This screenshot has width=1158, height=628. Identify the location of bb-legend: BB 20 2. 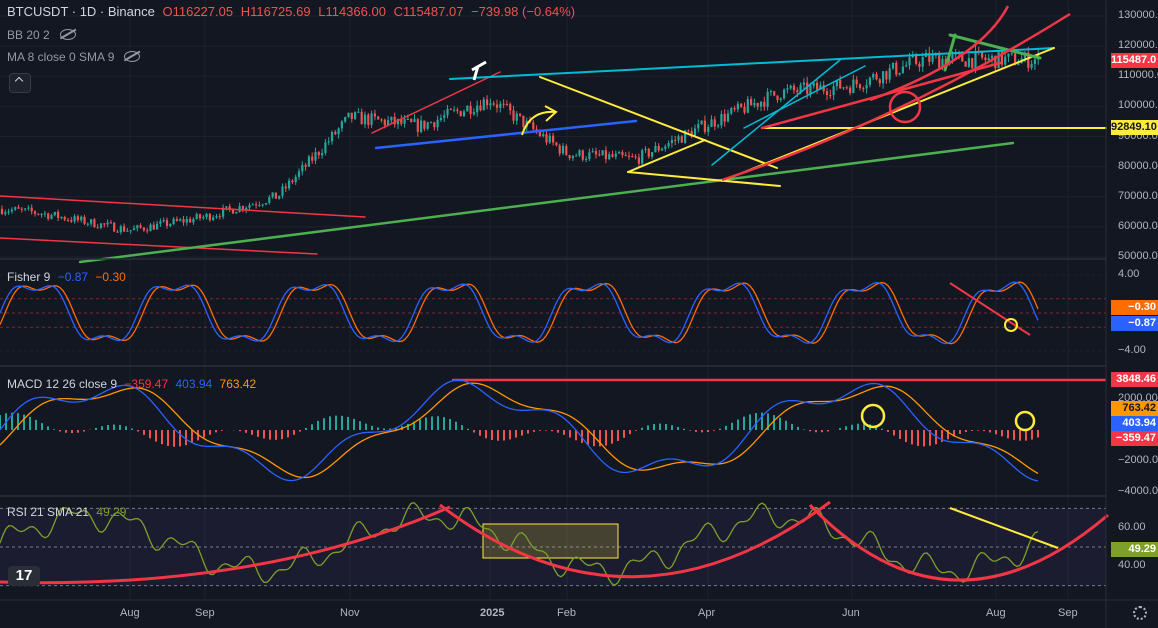
(43, 35).